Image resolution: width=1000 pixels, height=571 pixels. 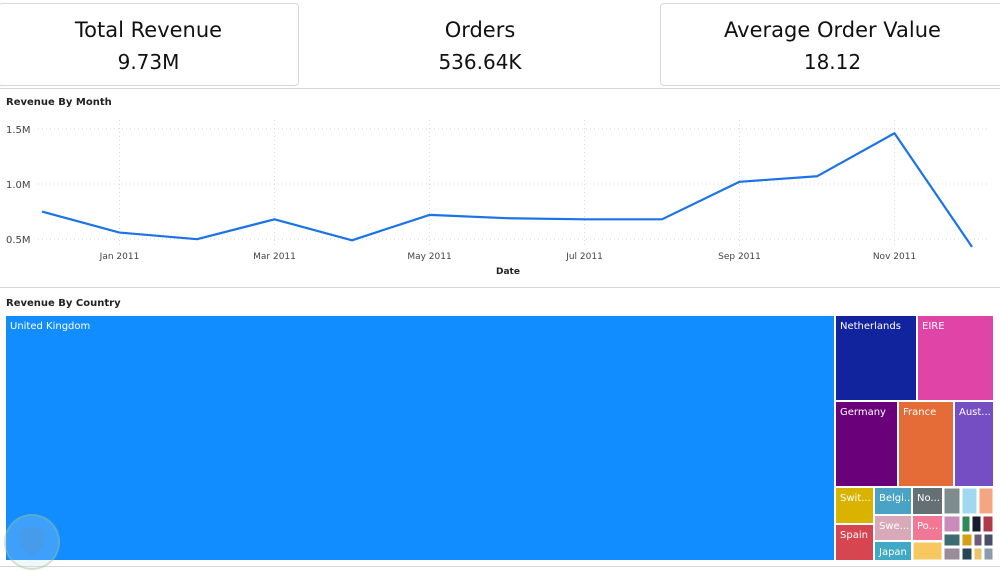 I want to click on treemap-cell-label: Germany, so click(x=863, y=412).